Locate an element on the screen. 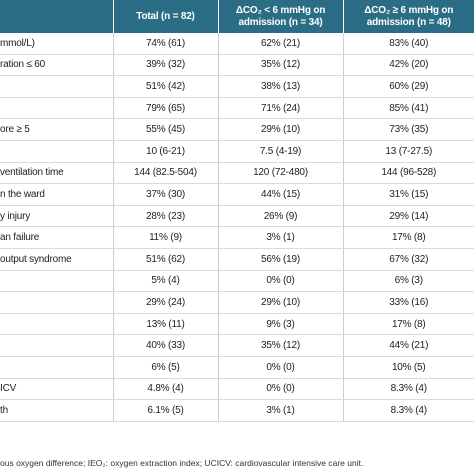 The height and width of the screenshot is (474, 474). table-cell: 29% (24) is located at coordinates (165, 302).